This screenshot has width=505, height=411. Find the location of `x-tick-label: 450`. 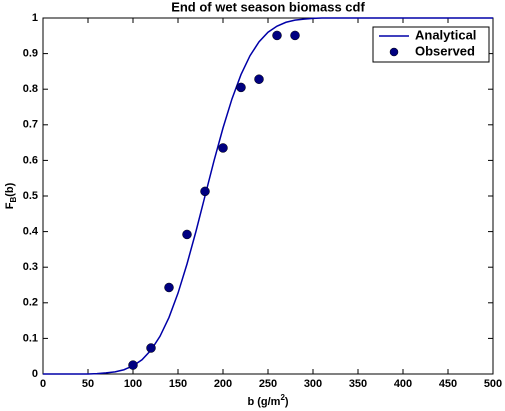

x-tick-label: 450 is located at coordinates (448, 384).